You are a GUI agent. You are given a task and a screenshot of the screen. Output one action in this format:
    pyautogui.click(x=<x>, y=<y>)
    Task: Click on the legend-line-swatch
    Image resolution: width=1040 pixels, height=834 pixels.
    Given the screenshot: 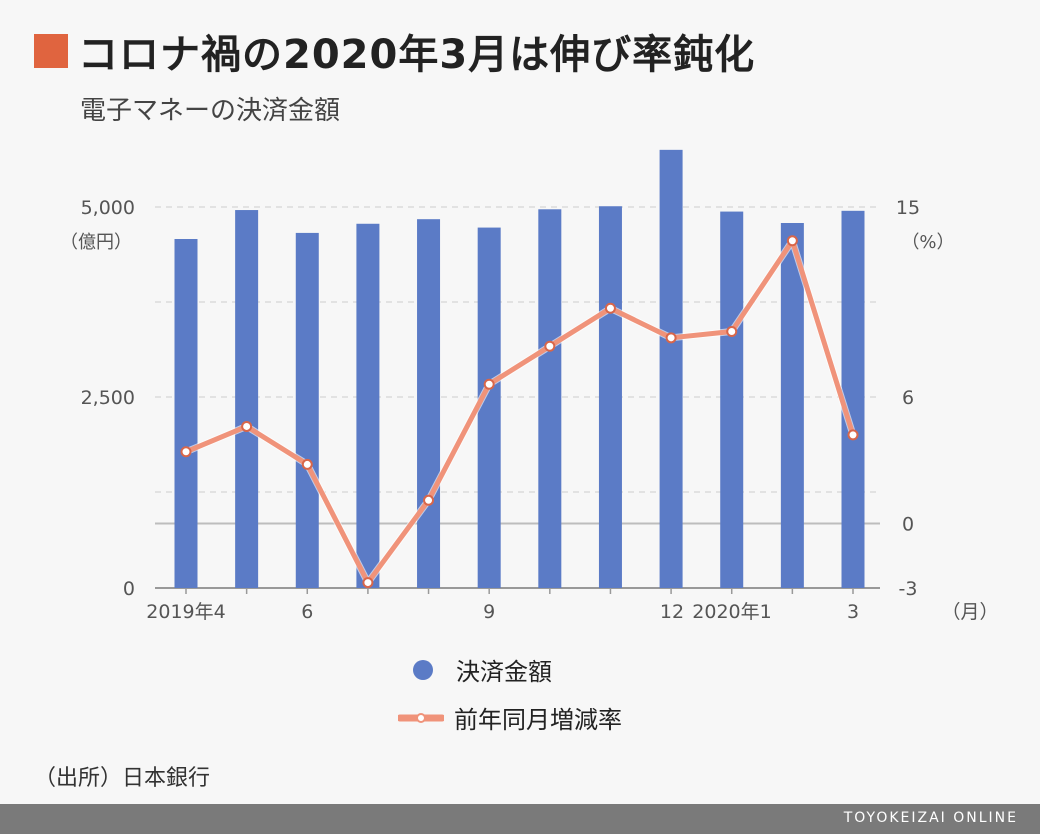 What is the action you would take?
    pyautogui.click(x=421, y=717)
    